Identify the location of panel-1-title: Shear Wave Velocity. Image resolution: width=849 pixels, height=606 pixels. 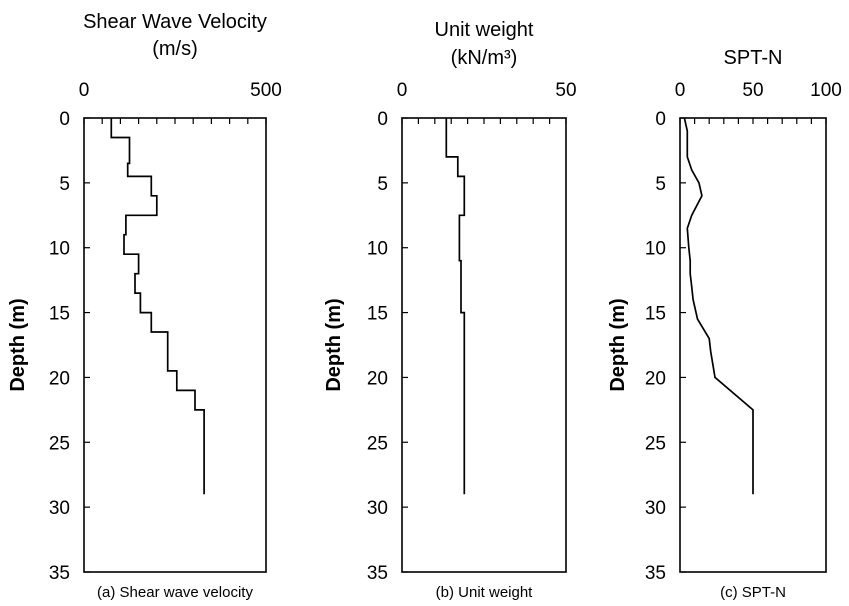
(175, 22).